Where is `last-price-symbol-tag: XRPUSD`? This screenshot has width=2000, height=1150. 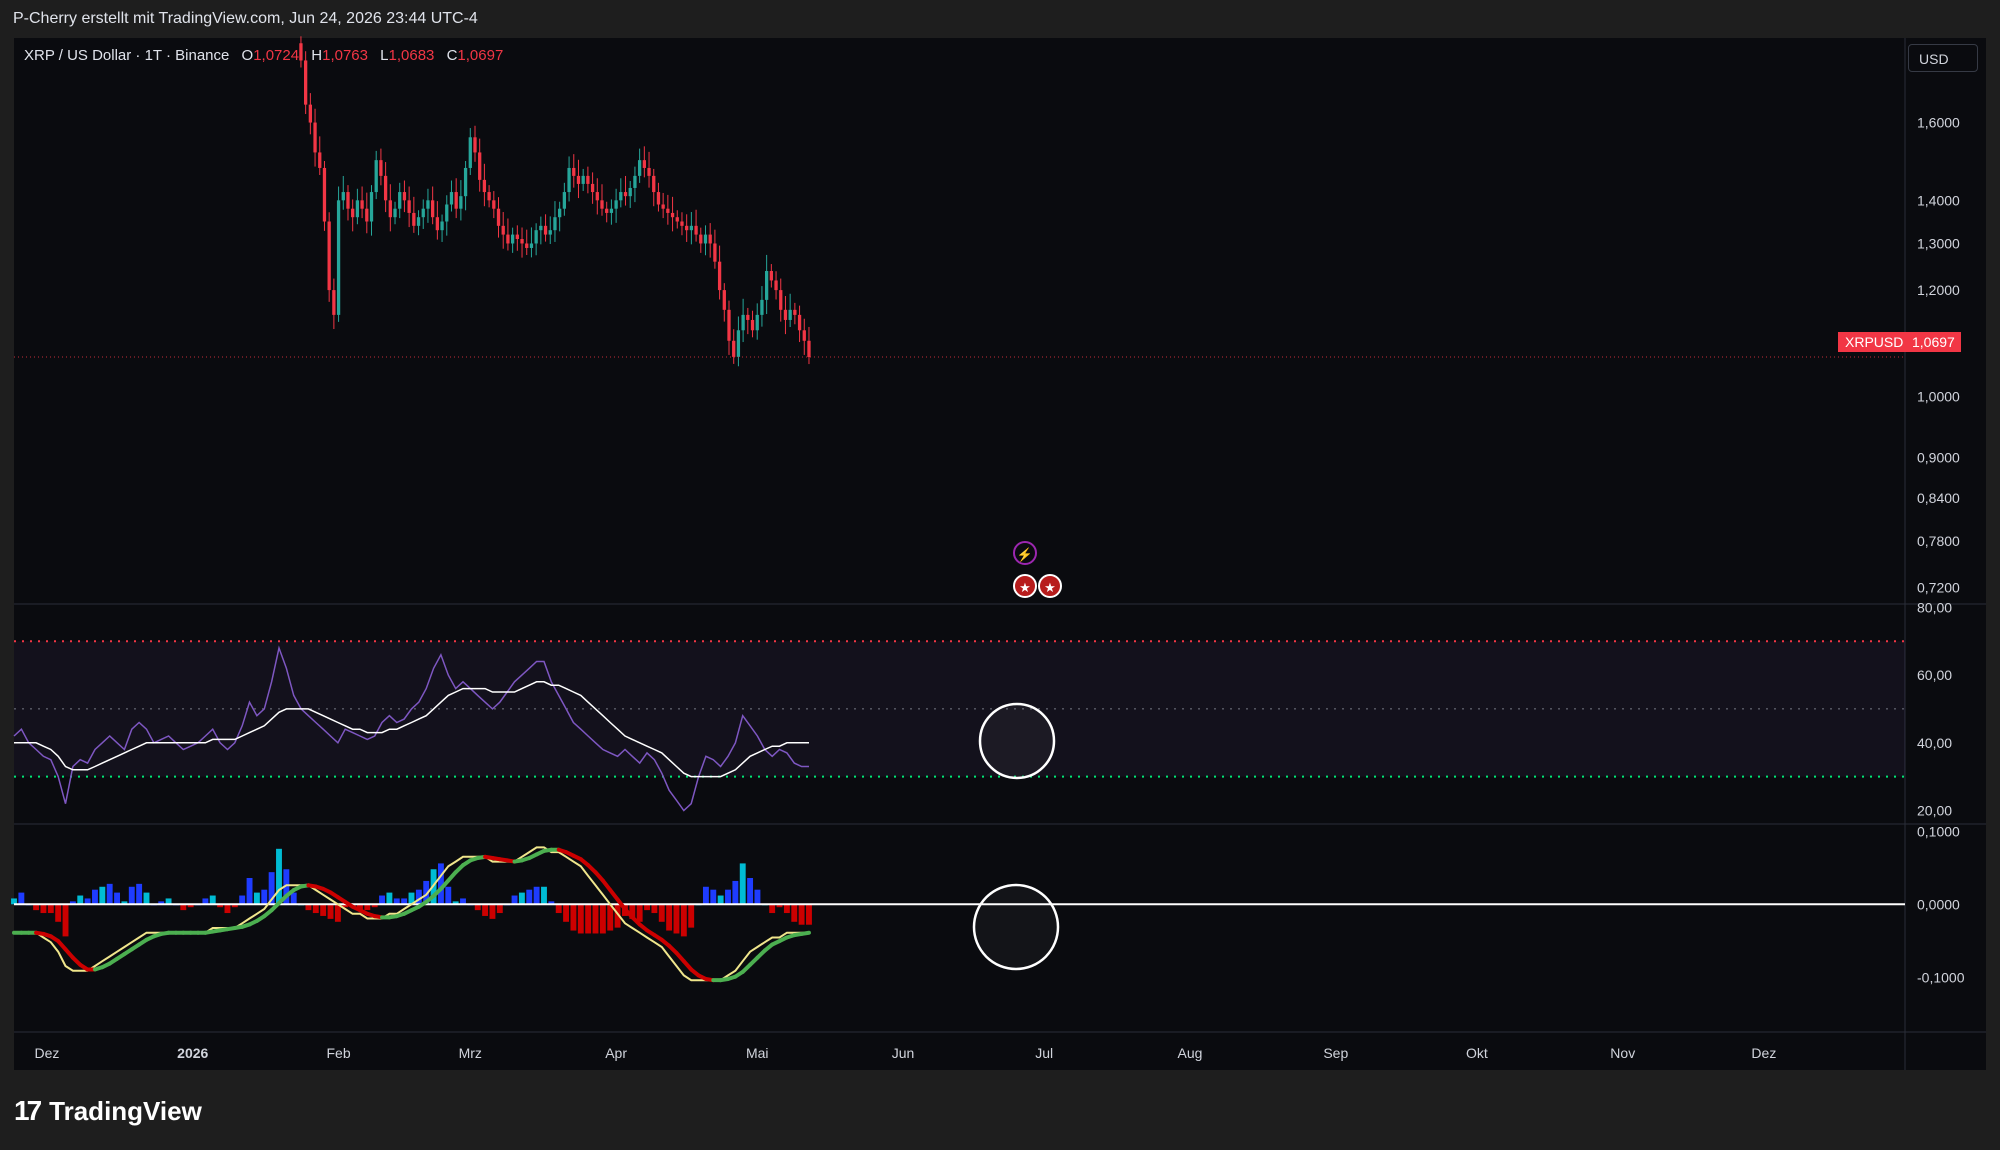 last-price-symbol-tag: XRPUSD is located at coordinates (1874, 342).